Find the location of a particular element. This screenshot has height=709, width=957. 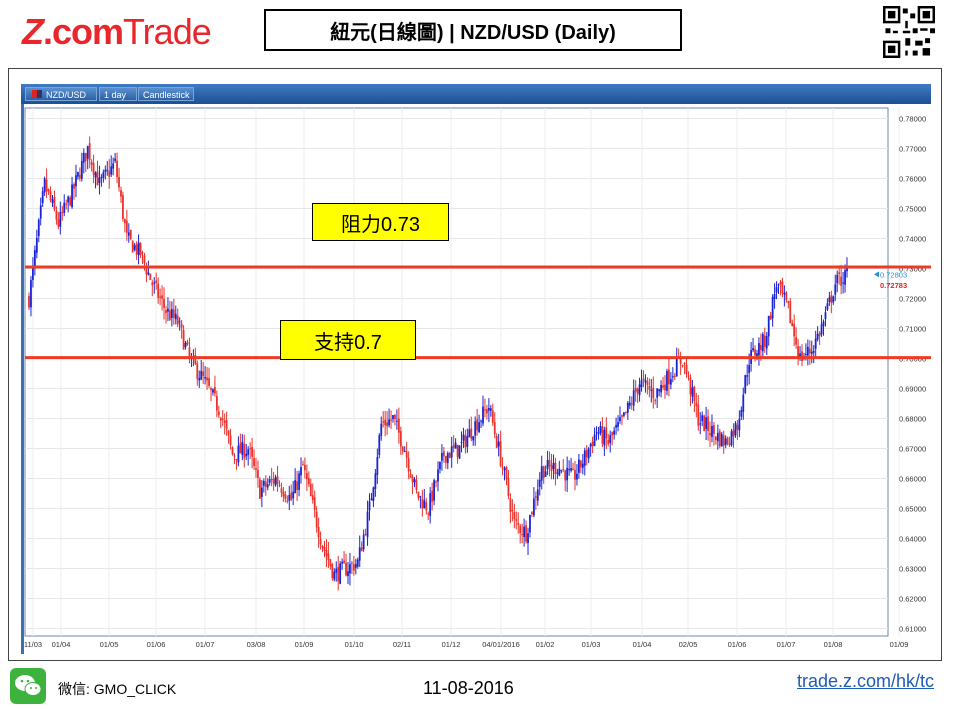

site-link: trade.z.com/hk/tc is located at coordinates (866, 681).